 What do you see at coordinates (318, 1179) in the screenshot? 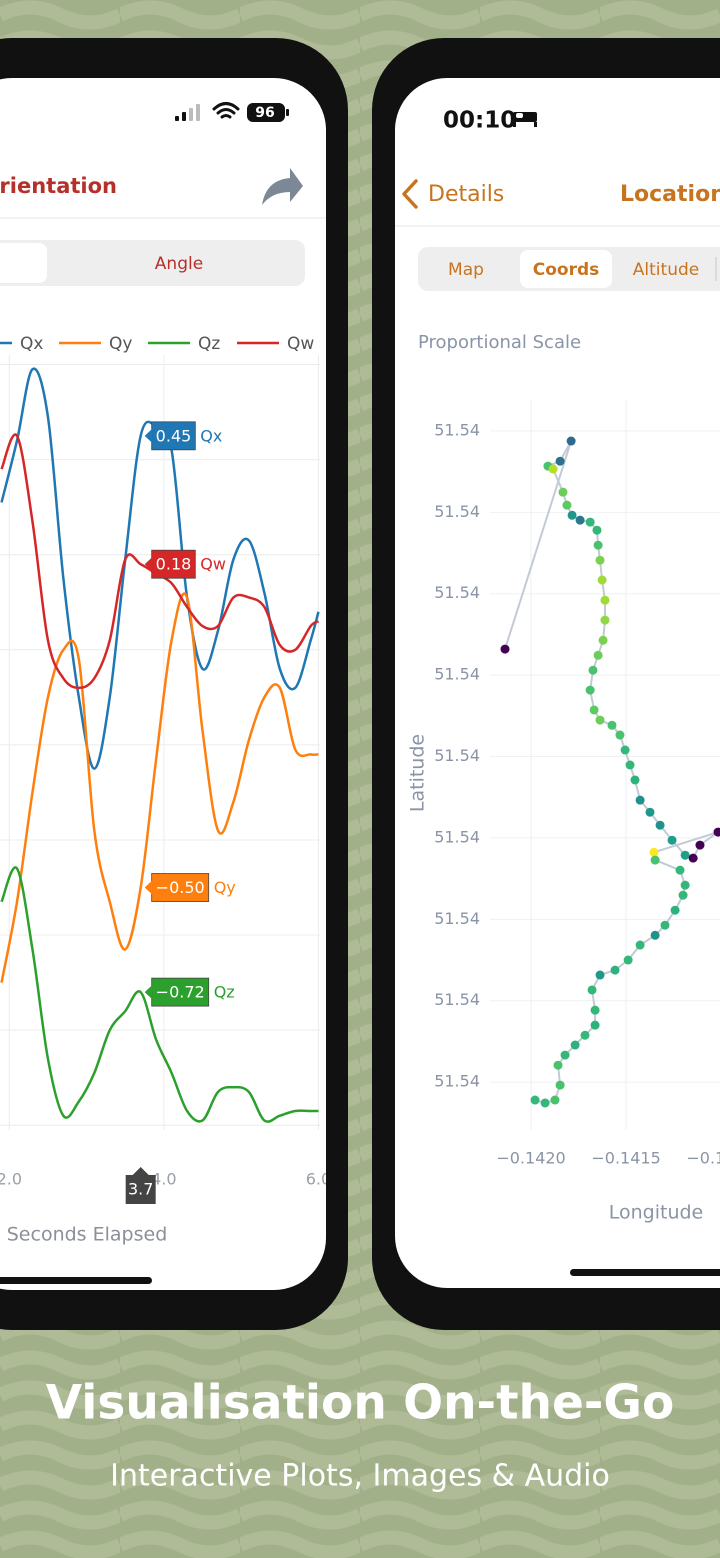
I see `x-tick-label: 6.0` at bounding box center [318, 1179].